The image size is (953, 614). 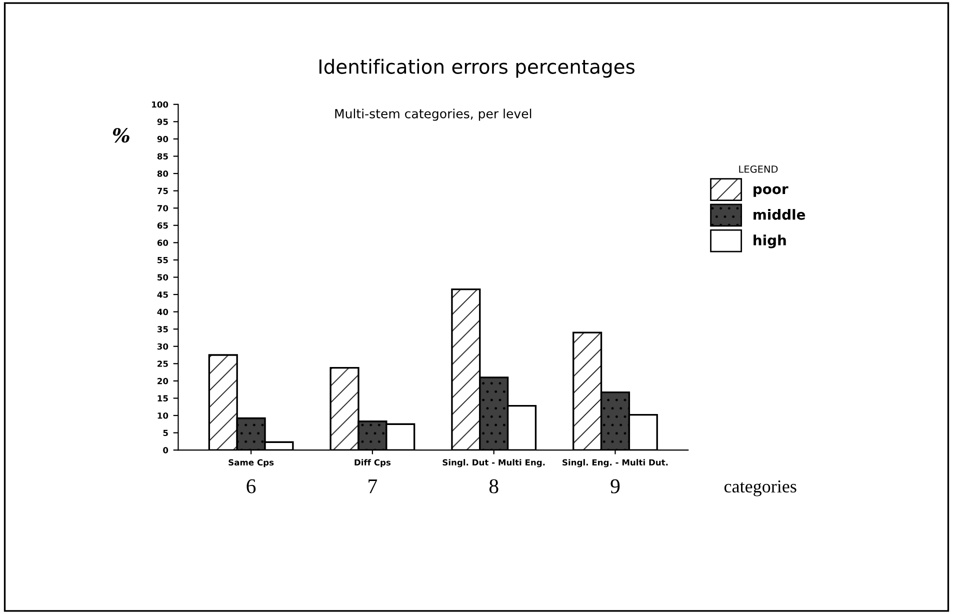 I want to click on y-tick-label: 0, so click(x=165, y=450).